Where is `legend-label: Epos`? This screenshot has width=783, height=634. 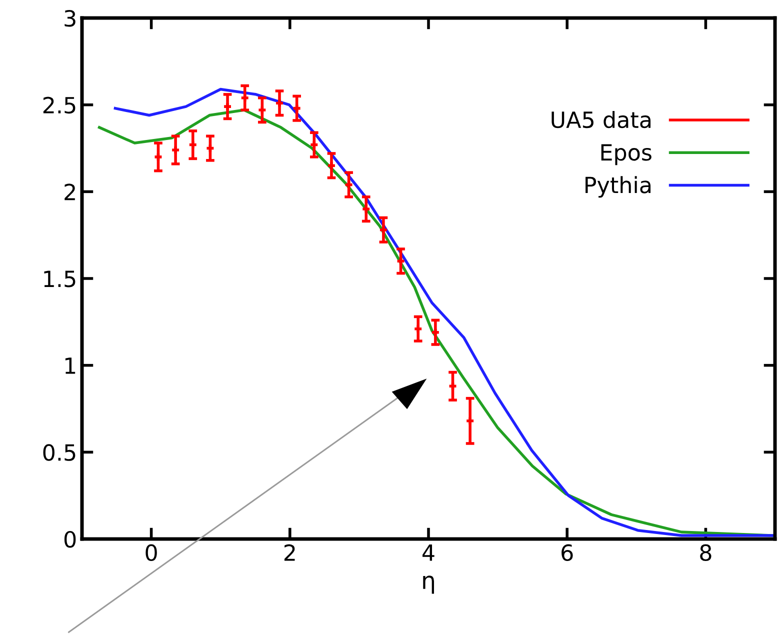 legend-label: Epos is located at coordinates (626, 155).